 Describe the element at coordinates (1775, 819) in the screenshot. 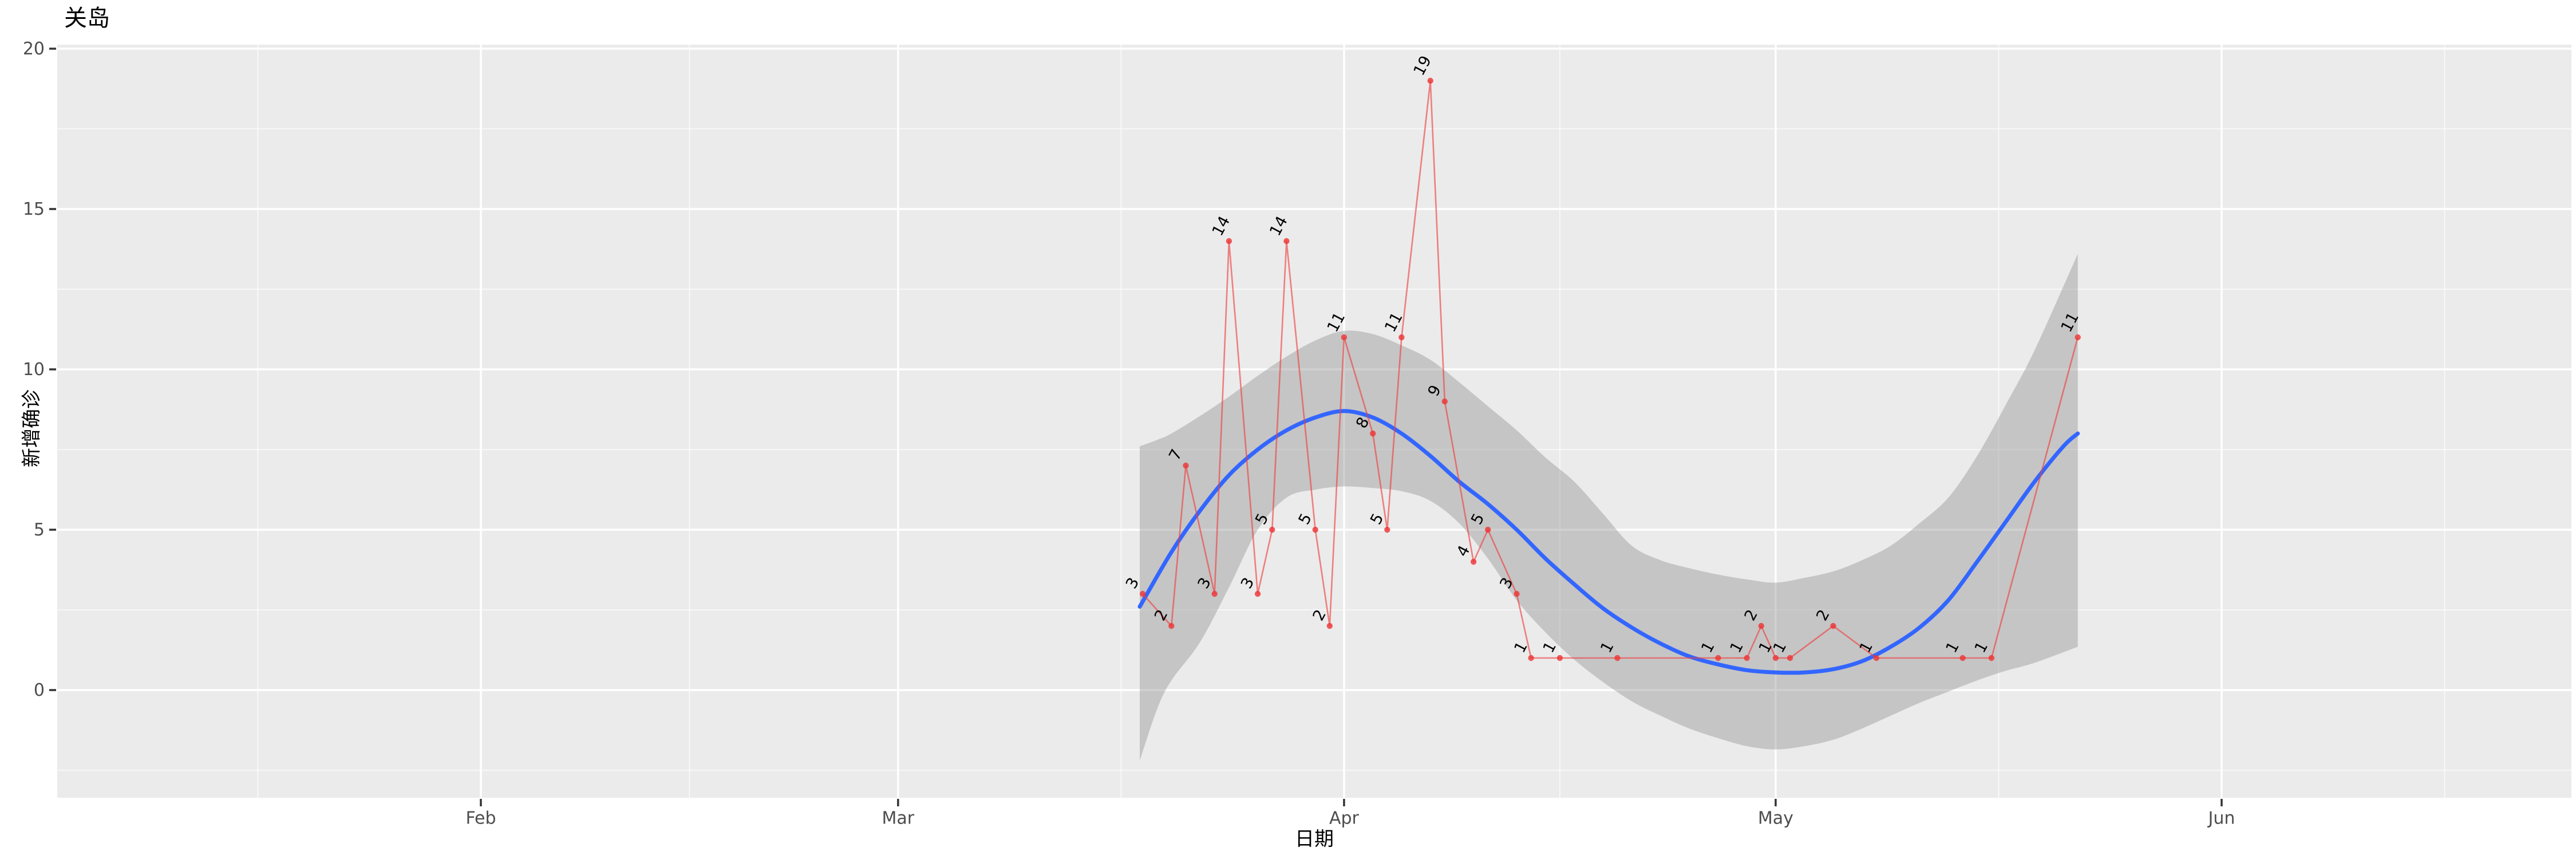

I see `x-tick-label: May` at that location.